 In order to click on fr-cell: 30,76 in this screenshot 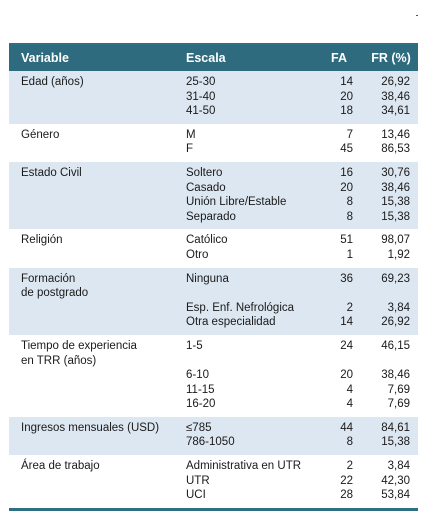, I will do `click(395, 172)`.